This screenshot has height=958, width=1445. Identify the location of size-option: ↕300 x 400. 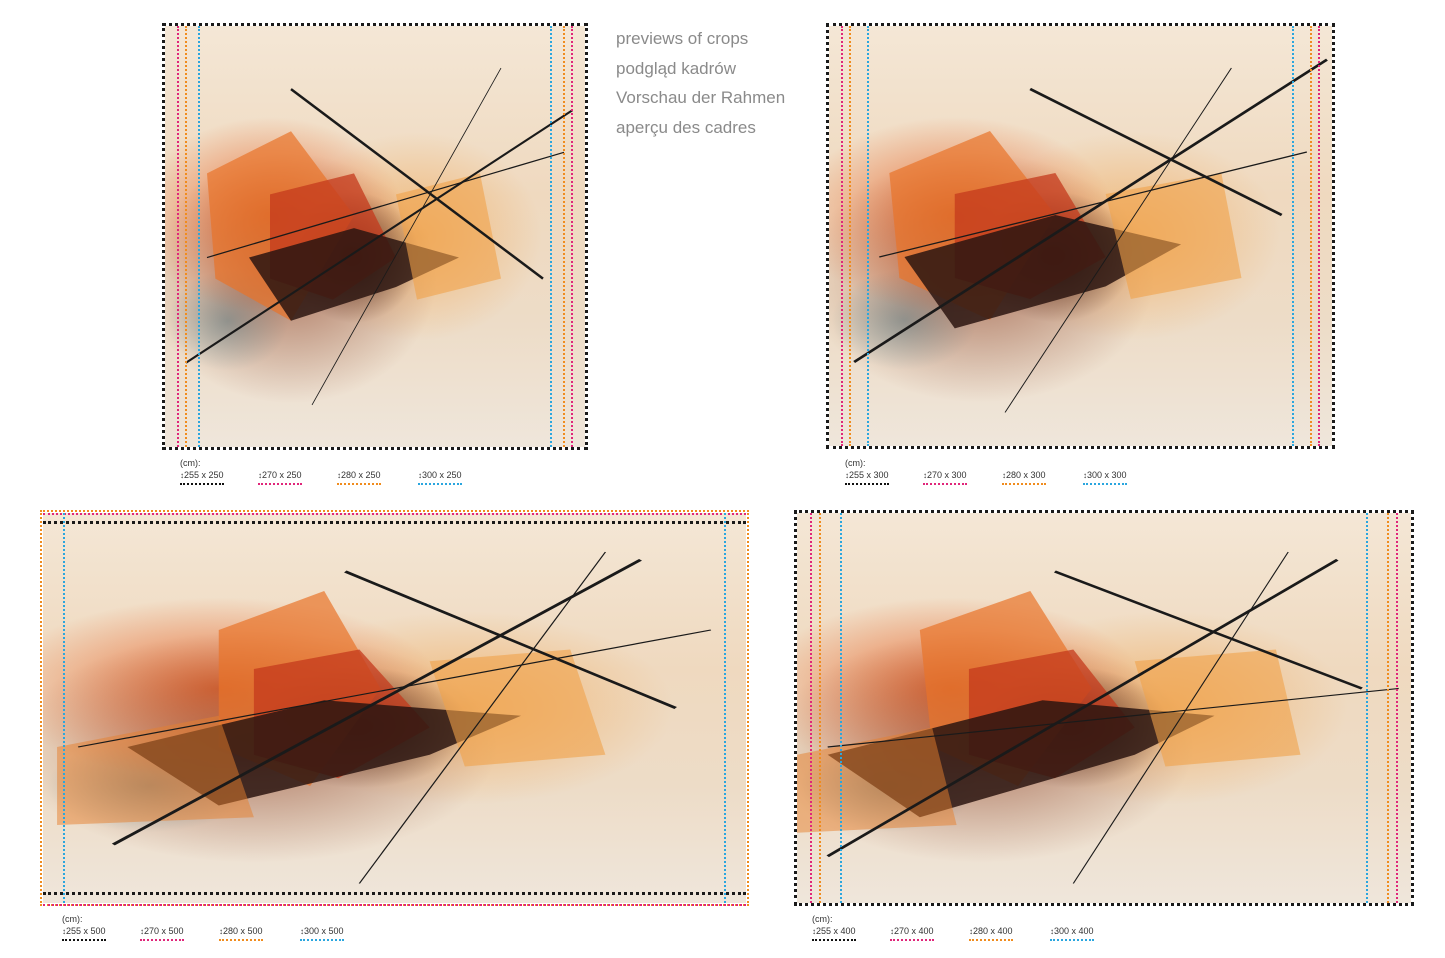
(1072, 933).